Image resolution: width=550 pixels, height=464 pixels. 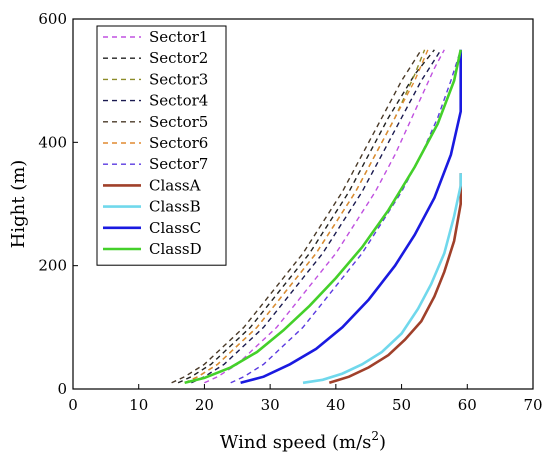 What do you see at coordinates (73, 405) in the screenshot?
I see `x-tick-label: 0` at bounding box center [73, 405].